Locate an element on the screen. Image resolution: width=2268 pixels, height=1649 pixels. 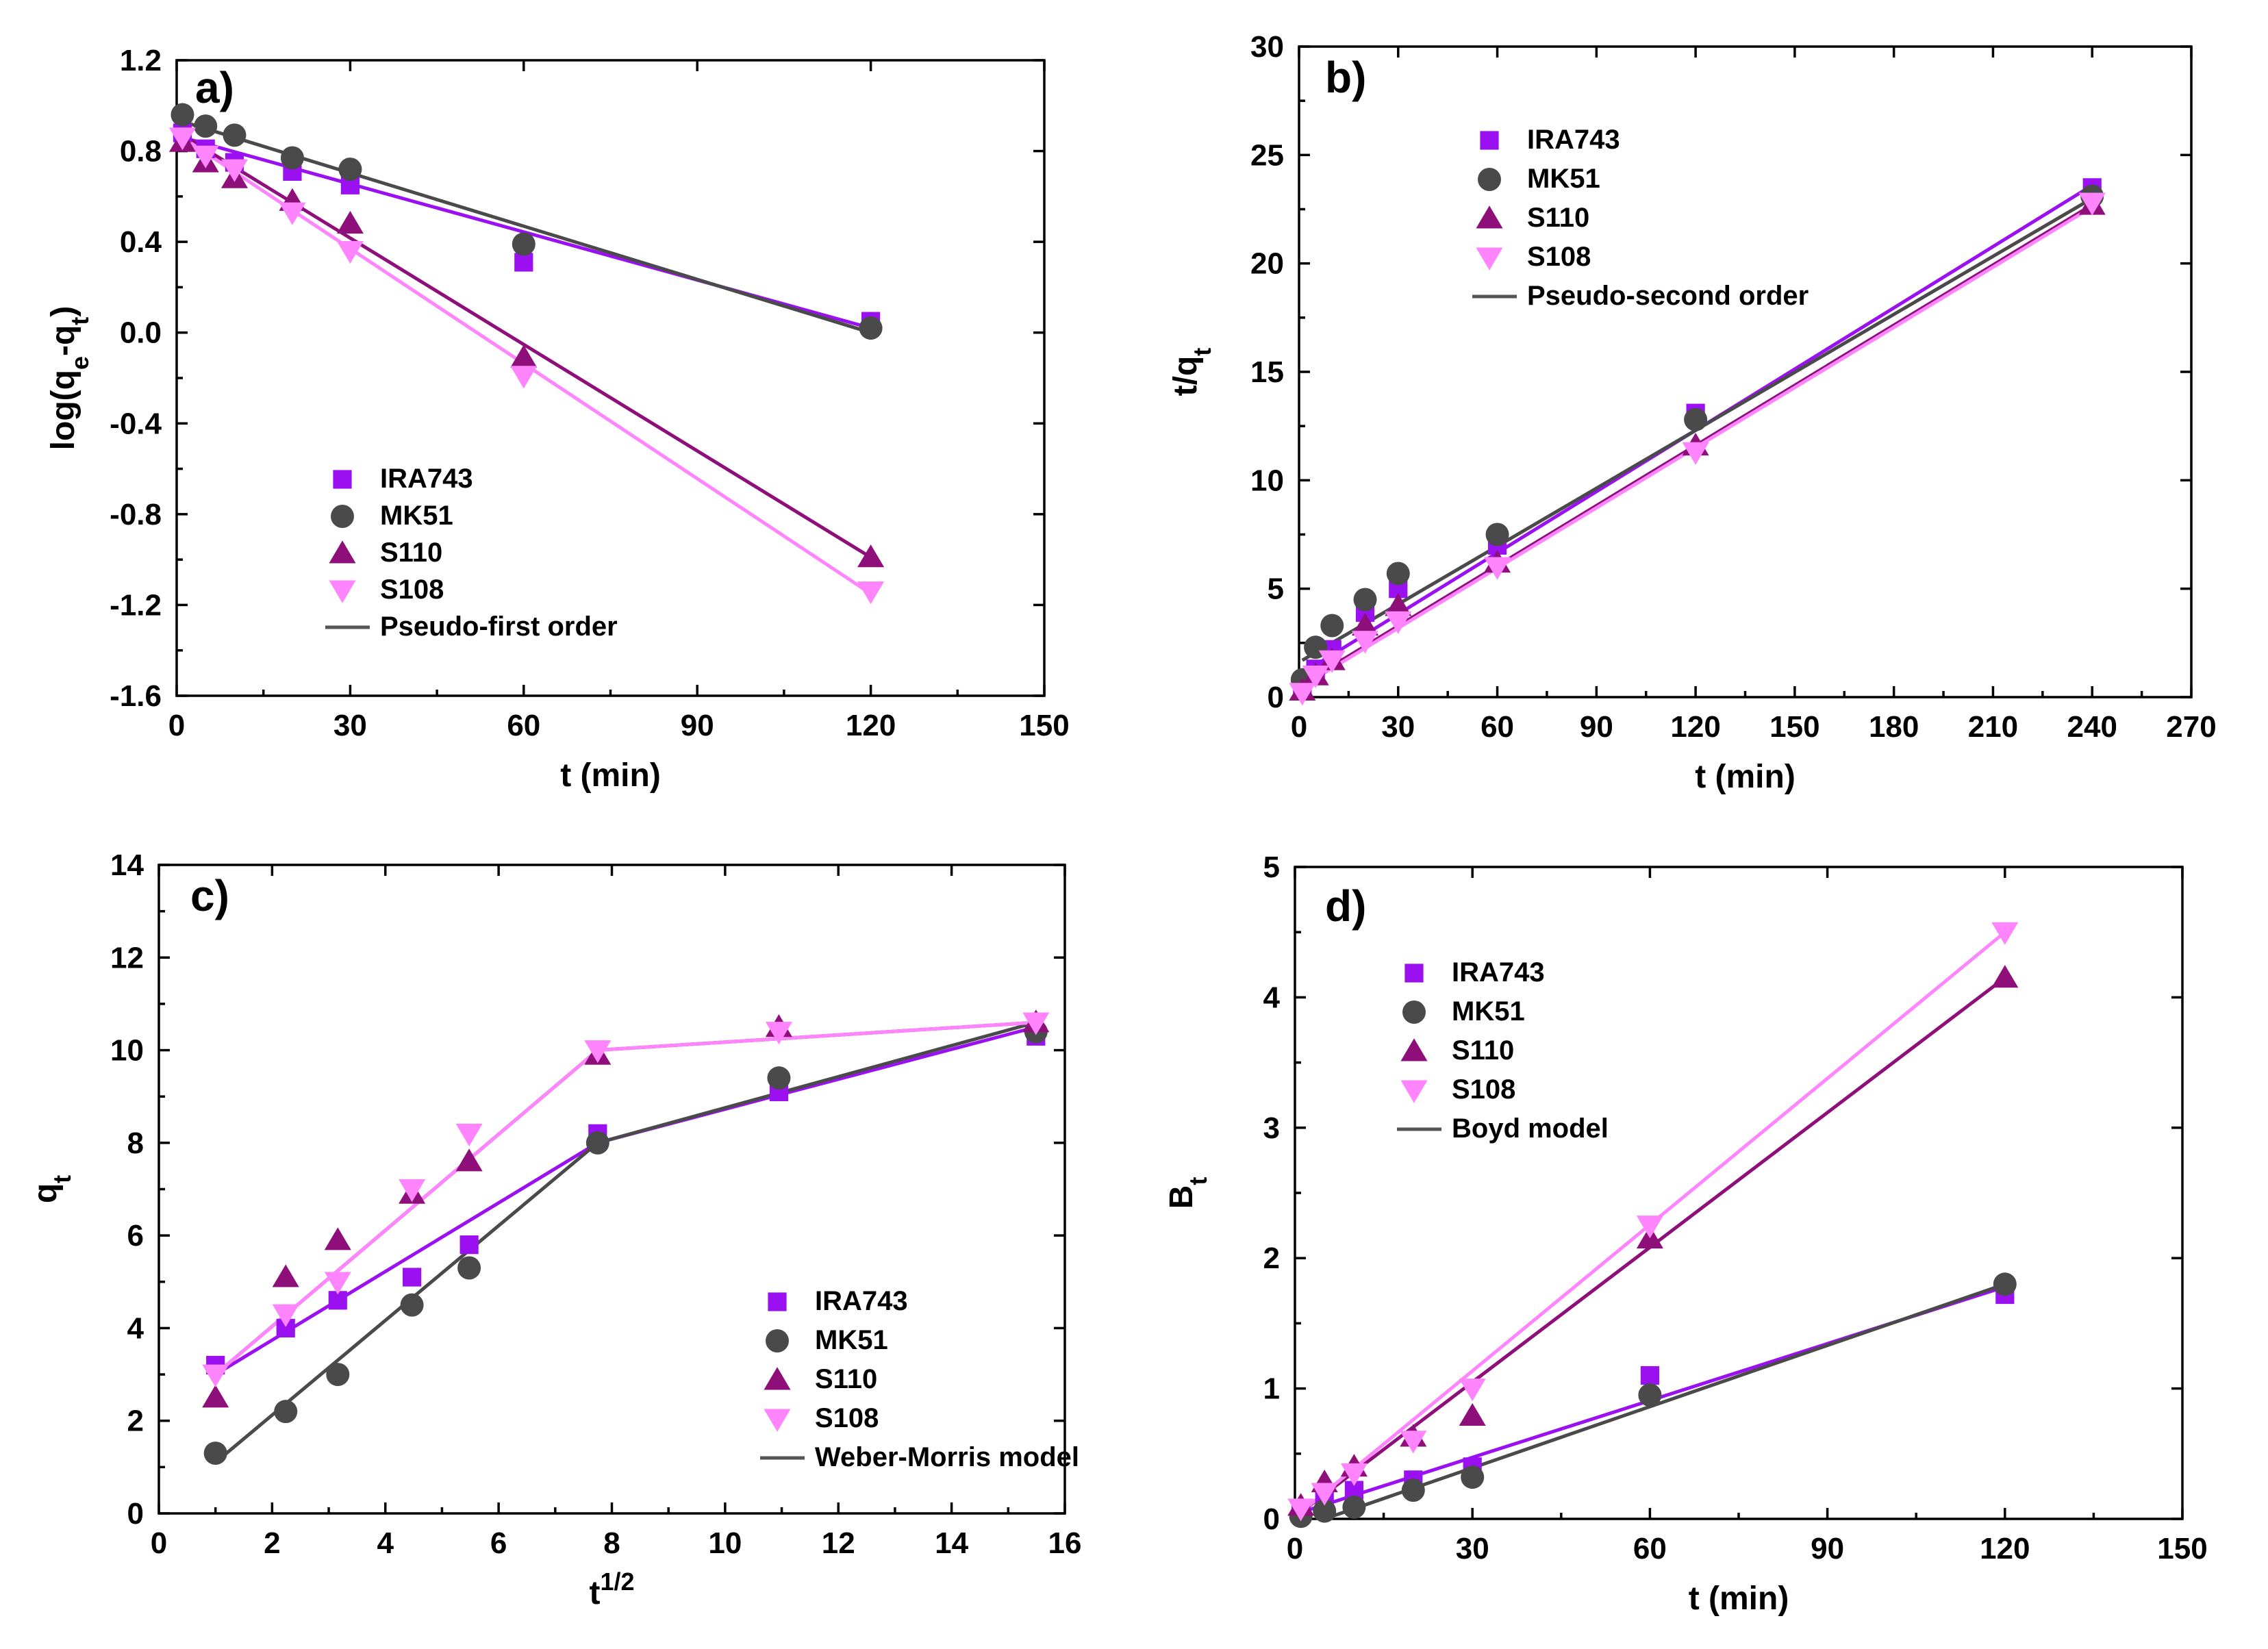
y-tick-label: 30 is located at coordinates (1267, 47).